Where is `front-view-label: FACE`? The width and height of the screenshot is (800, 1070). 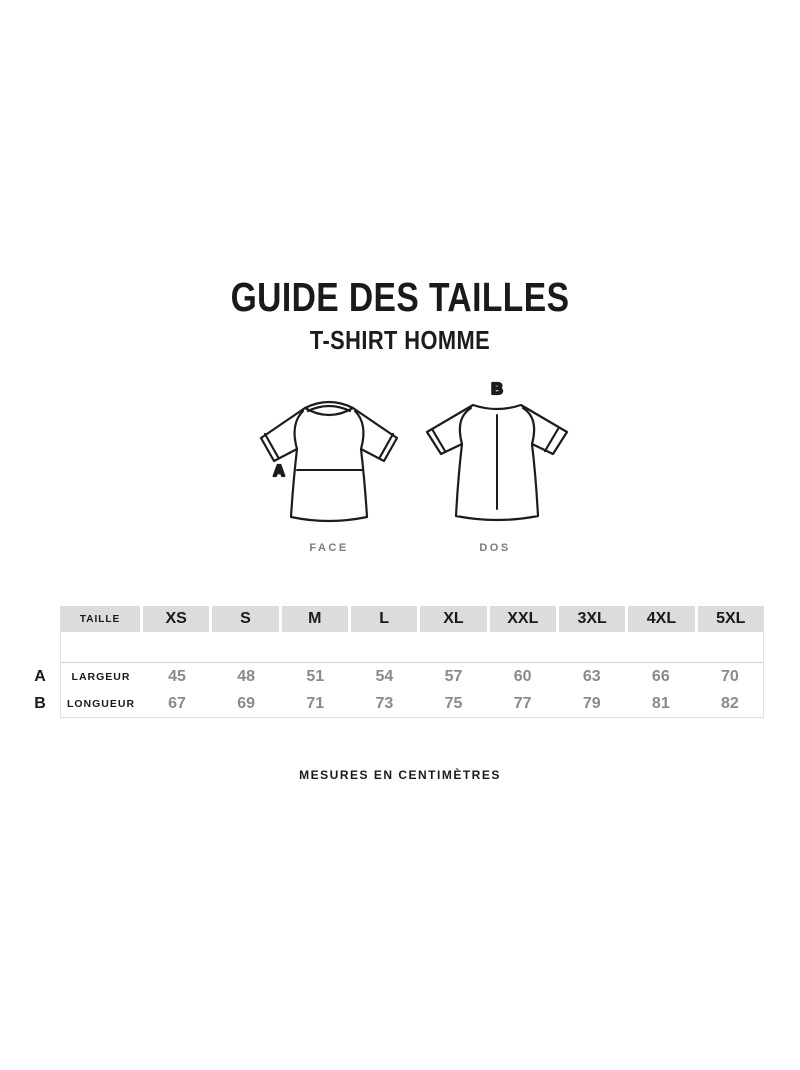
front-view-label: FACE is located at coordinates (329, 548).